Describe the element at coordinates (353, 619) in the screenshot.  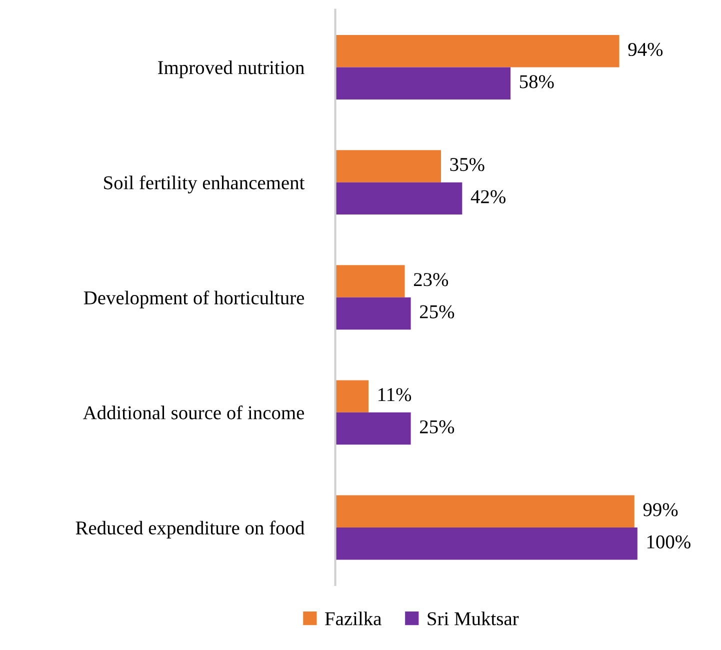
I see `legend-label: Fazilka` at that location.